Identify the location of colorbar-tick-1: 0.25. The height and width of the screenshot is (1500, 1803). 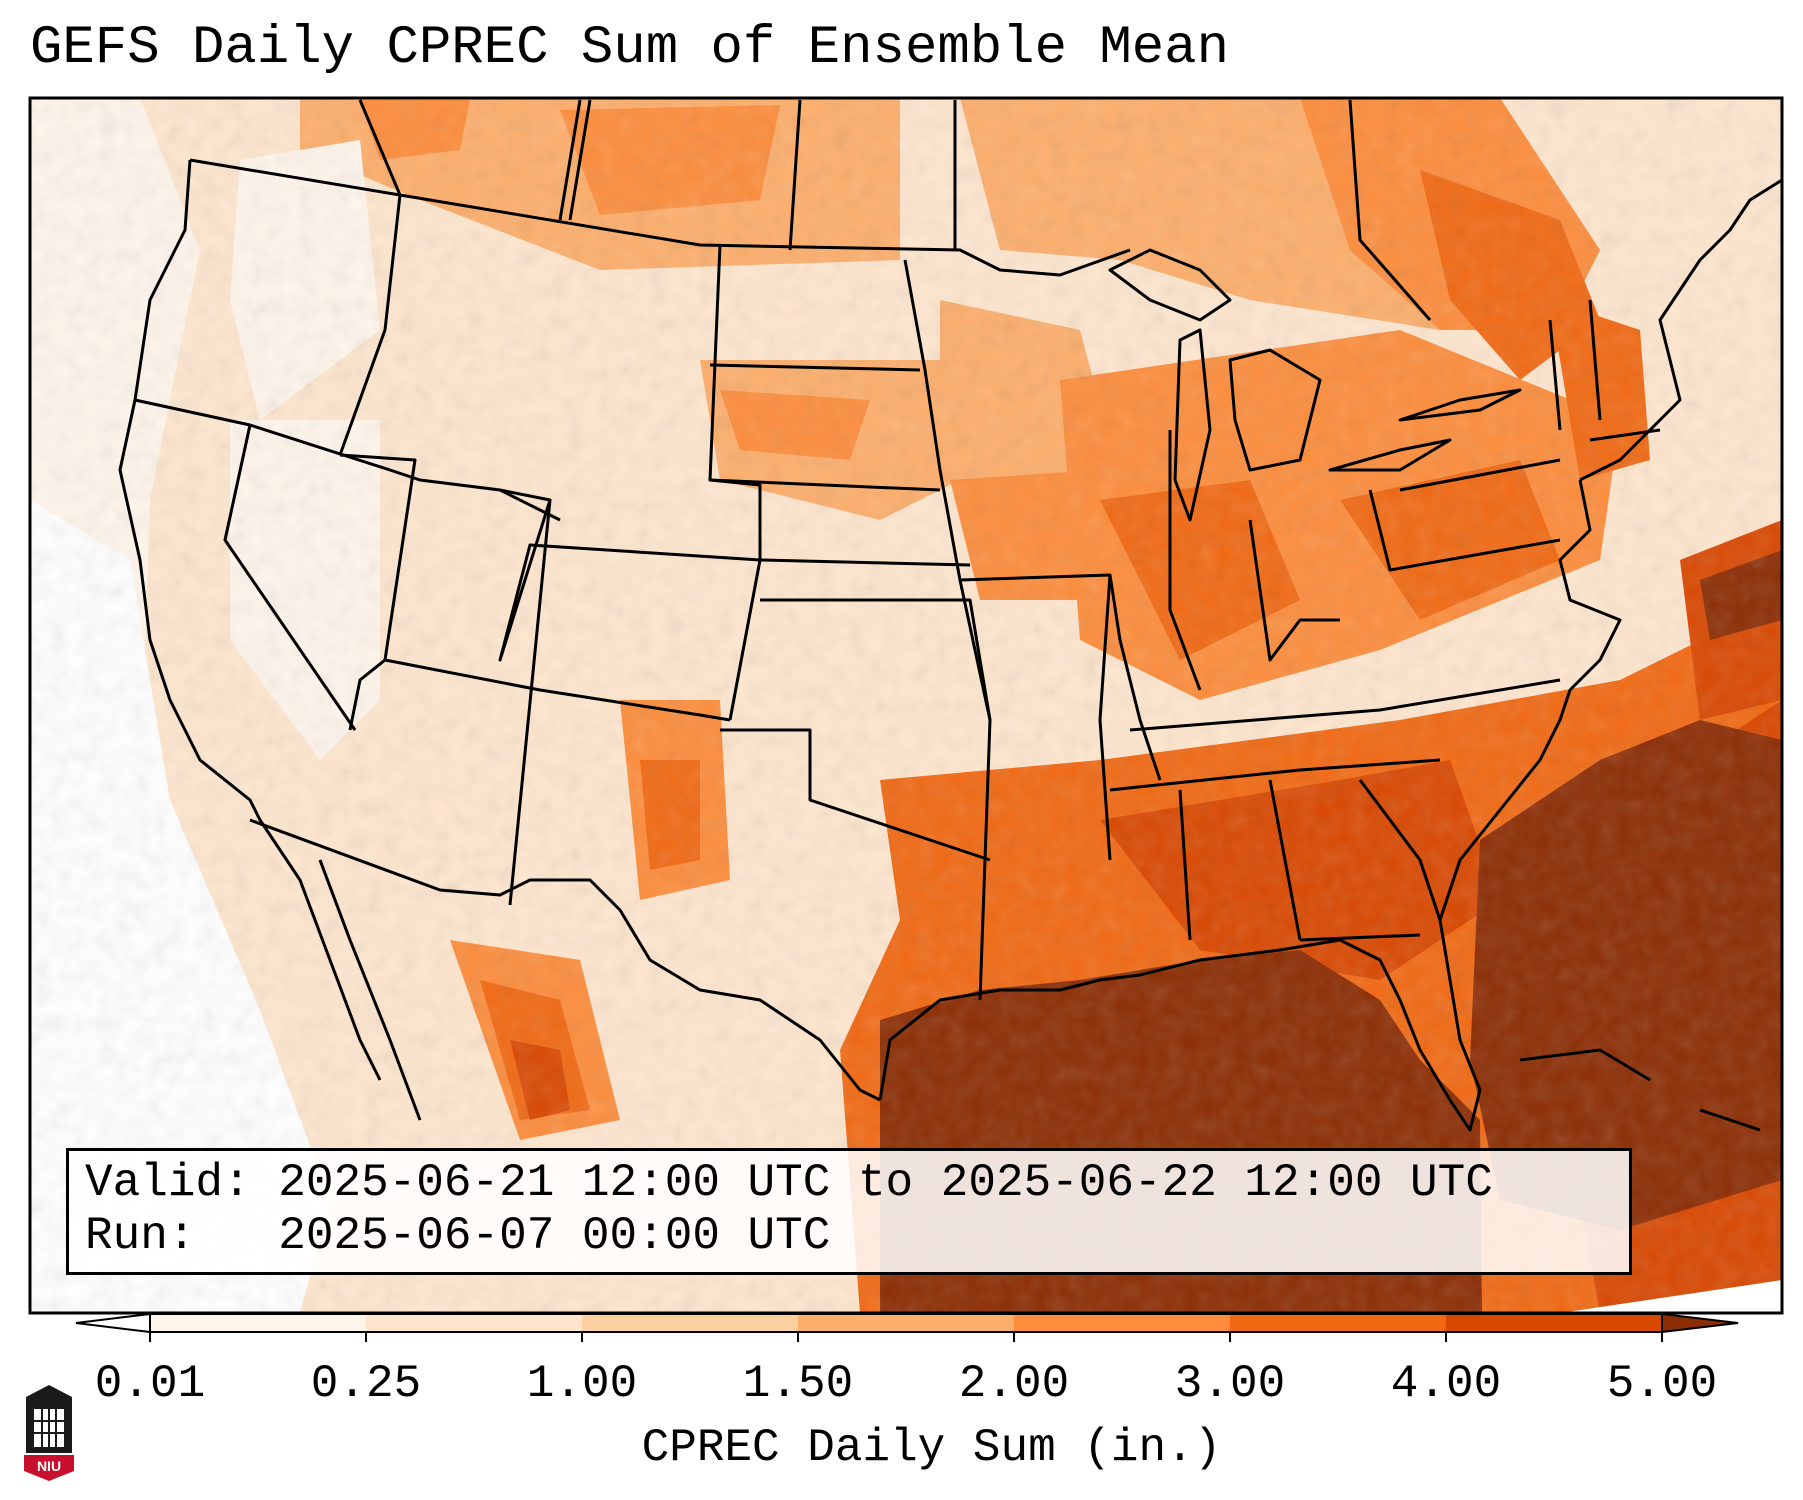
(366, 1384).